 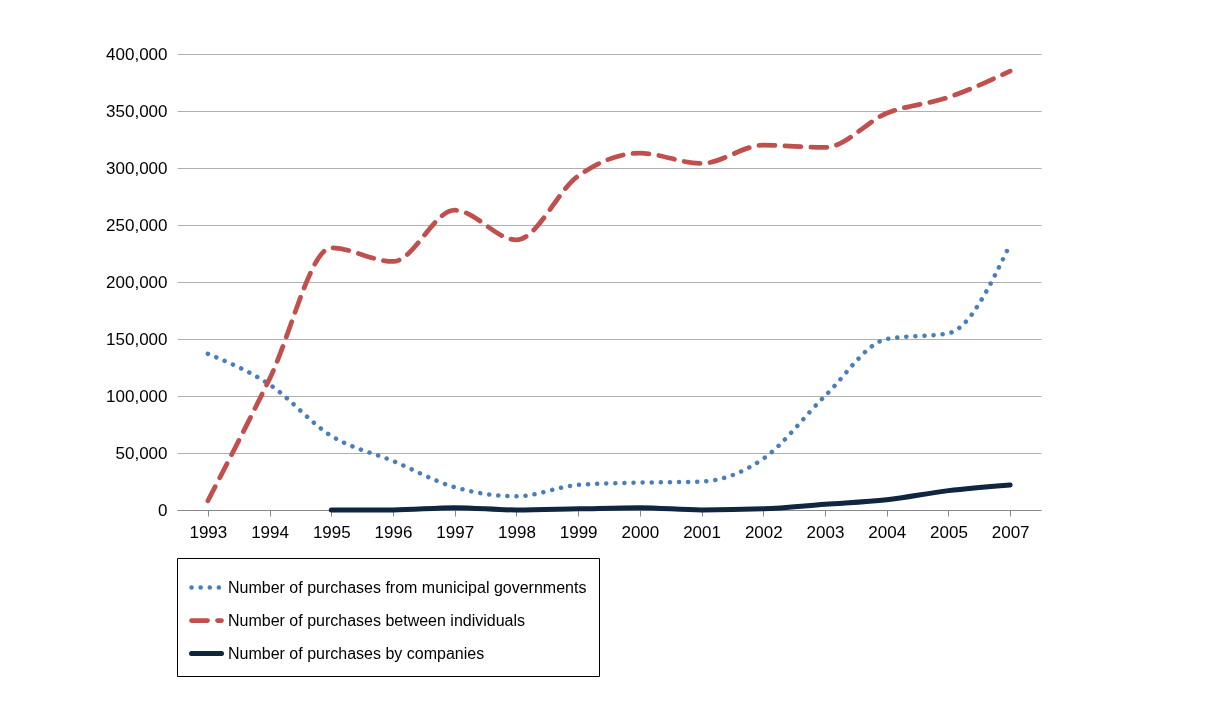 What do you see at coordinates (137, 396) in the screenshot?
I see `y-tick-label: 100,000` at bounding box center [137, 396].